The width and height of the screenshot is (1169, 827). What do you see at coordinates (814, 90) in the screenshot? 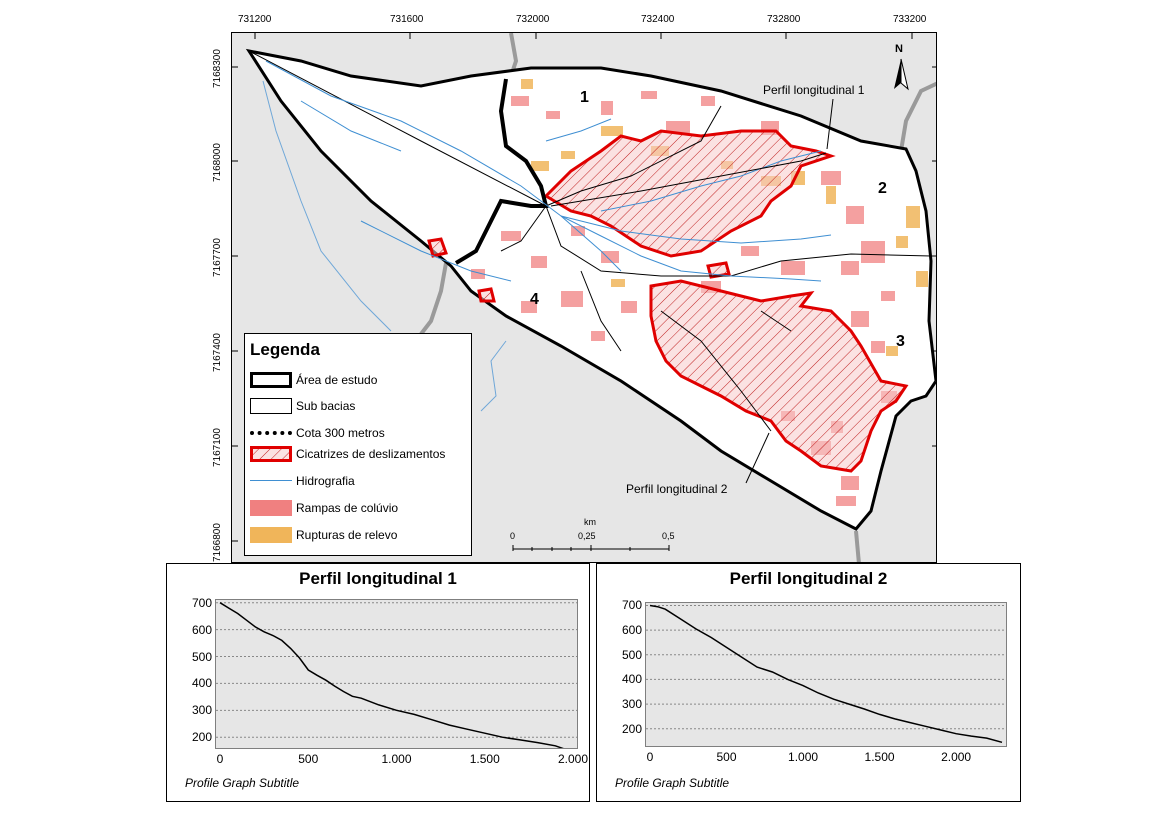
I see `perfil-label-1: Perfil longitudinal 1` at bounding box center [814, 90].